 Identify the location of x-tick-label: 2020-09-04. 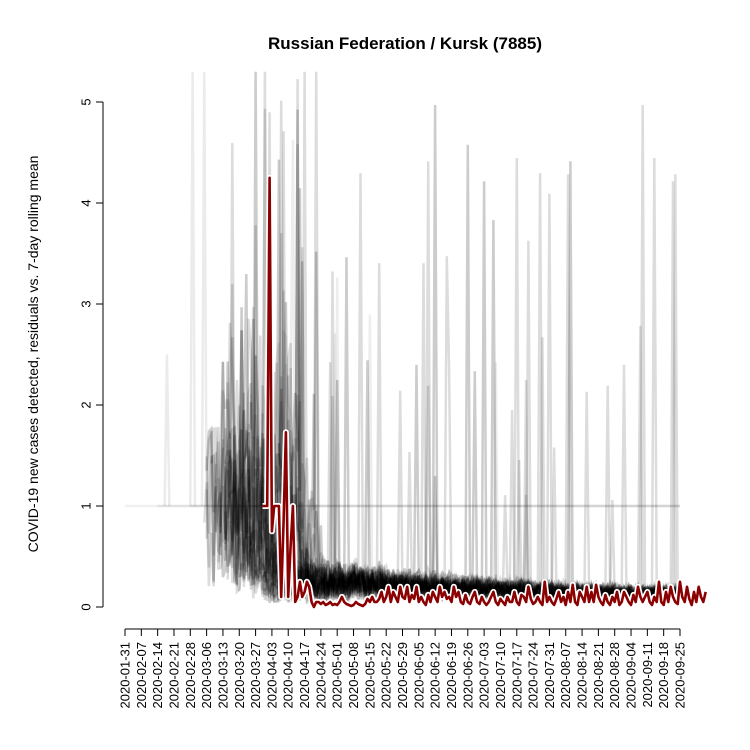
(631, 675).